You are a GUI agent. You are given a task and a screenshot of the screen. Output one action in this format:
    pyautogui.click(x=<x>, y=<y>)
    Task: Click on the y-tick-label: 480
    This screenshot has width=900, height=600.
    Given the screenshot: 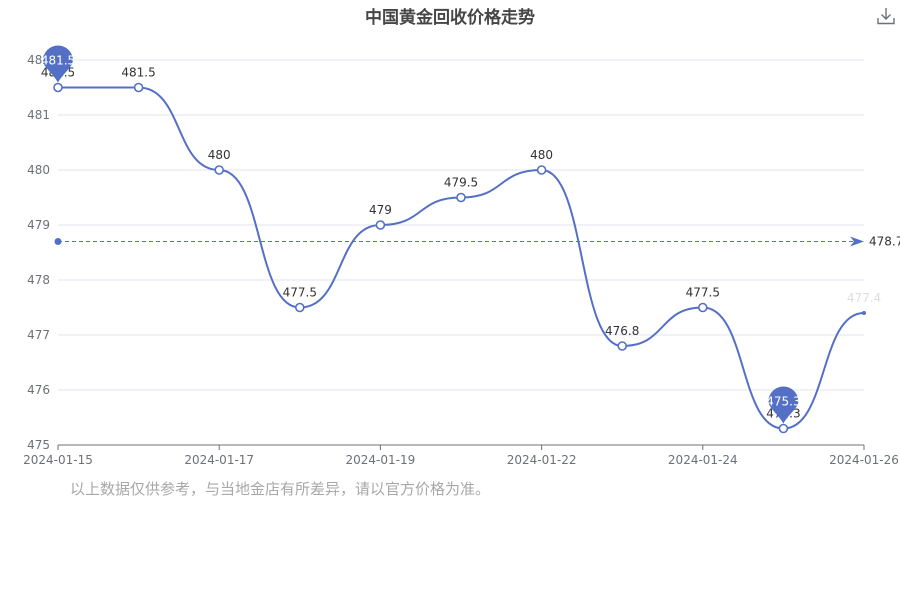 What is the action you would take?
    pyautogui.click(x=38, y=170)
    